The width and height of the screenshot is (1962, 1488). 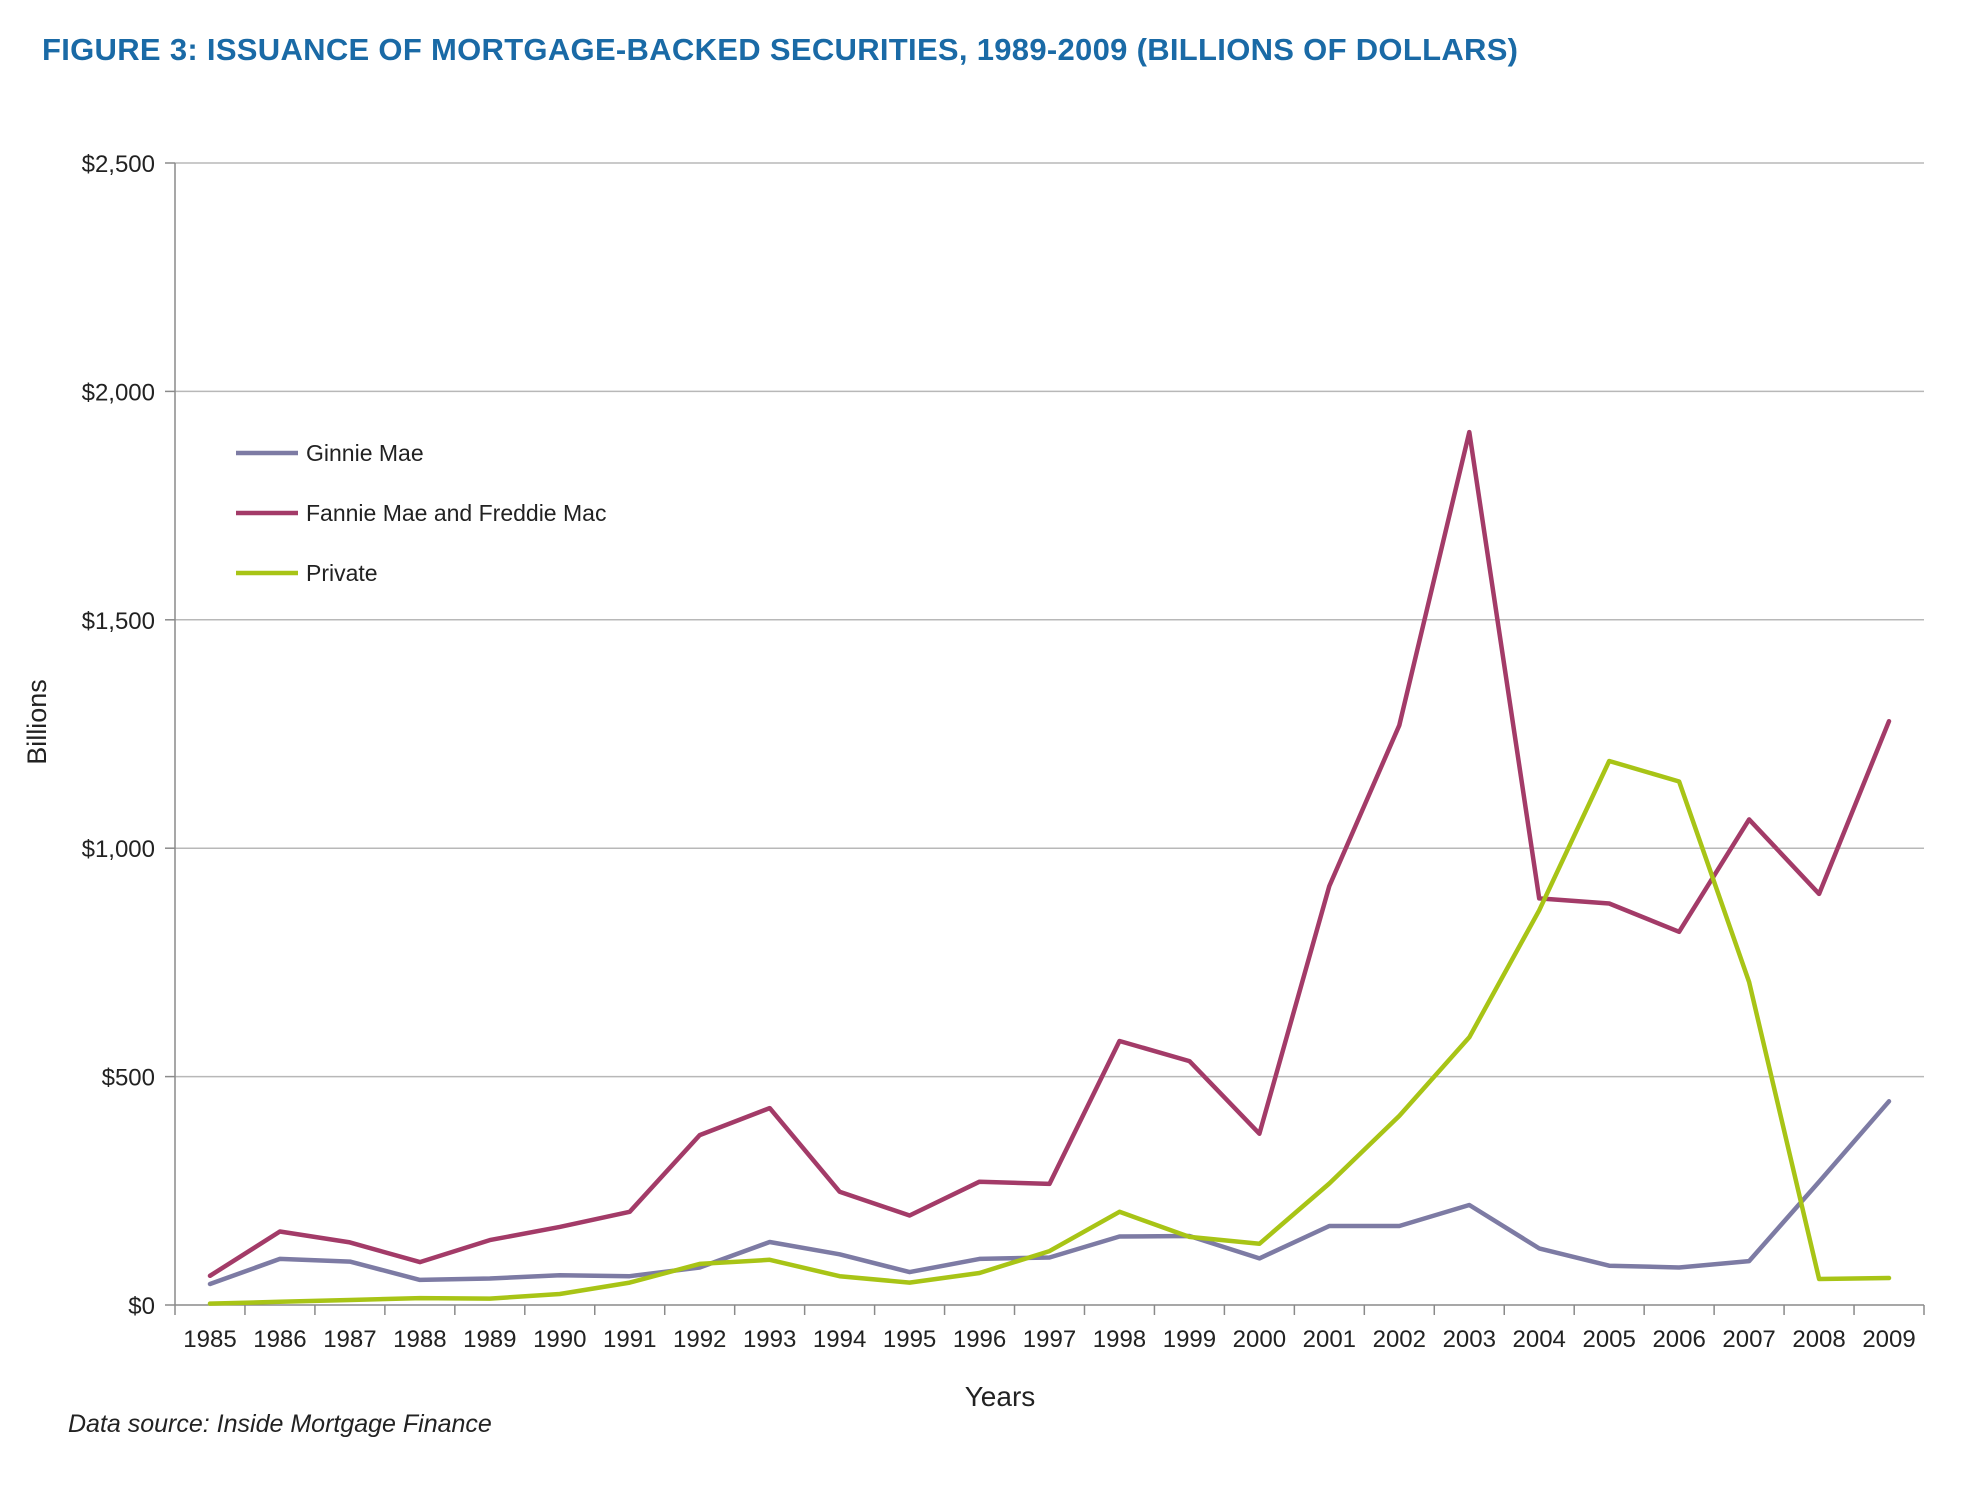 I want to click on x-tick-label: 1997, so click(x=1049, y=1339).